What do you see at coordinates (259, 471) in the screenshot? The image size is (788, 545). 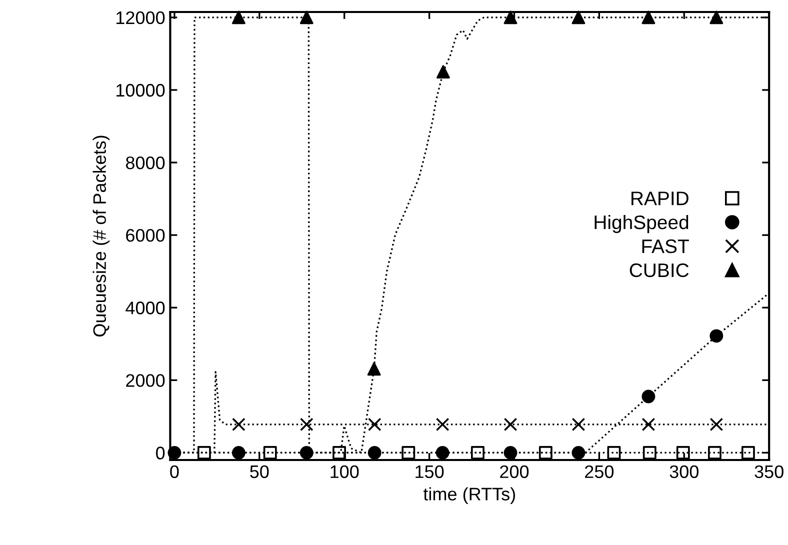 I see `x-tick-label: 50` at bounding box center [259, 471].